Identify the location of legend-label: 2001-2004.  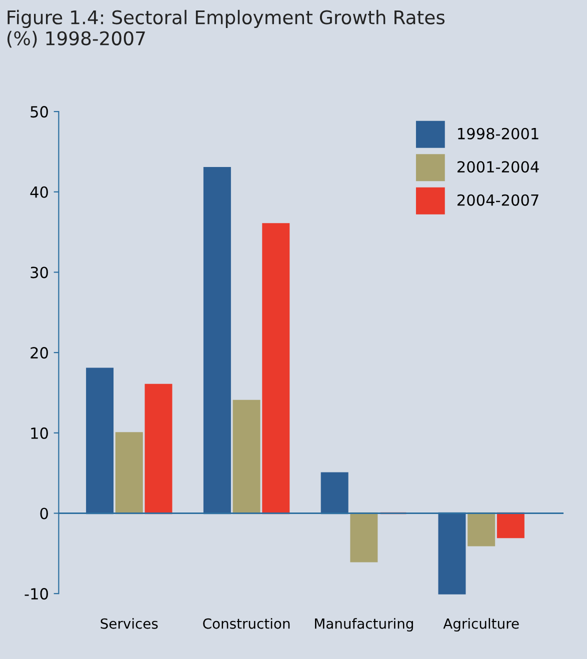
(498, 167).